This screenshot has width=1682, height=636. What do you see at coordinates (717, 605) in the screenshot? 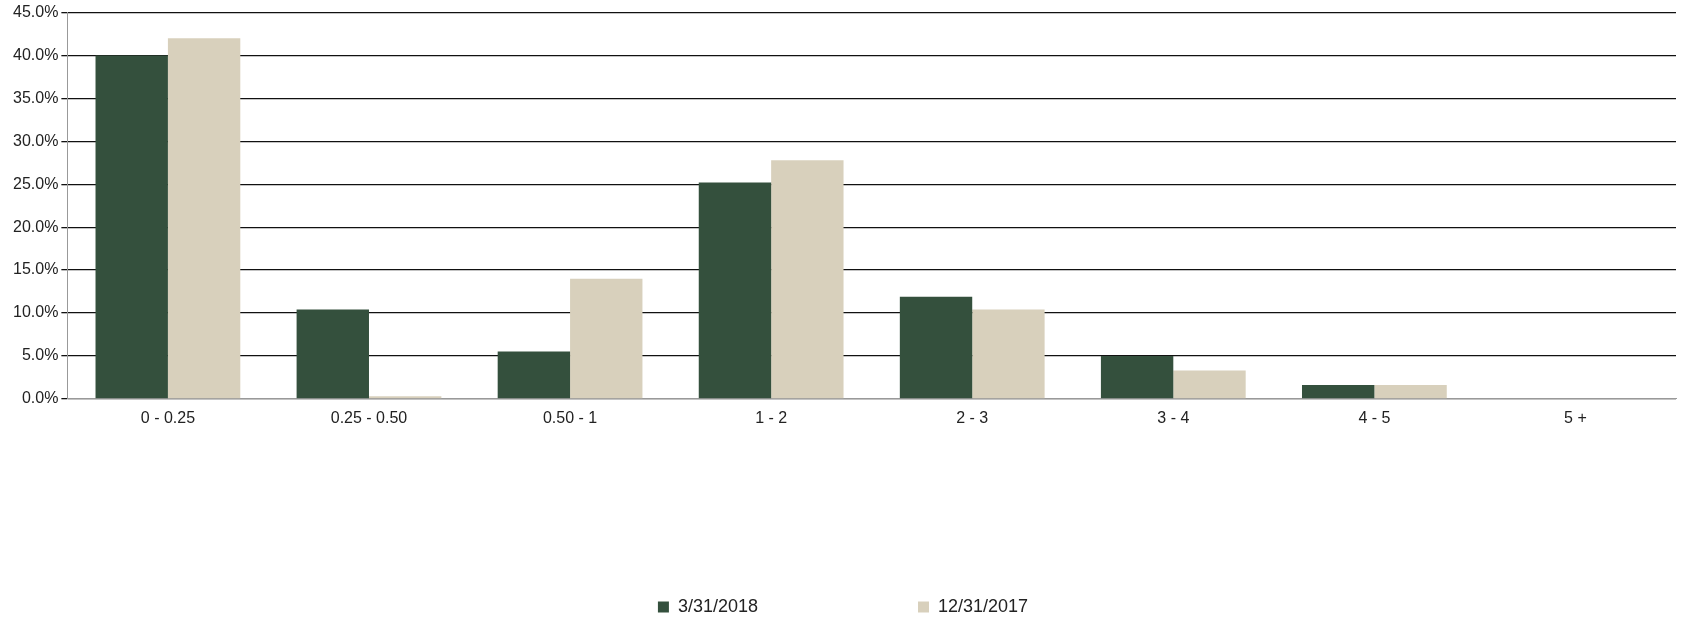
I see `legend-label: 3/31/2018` at bounding box center [717, 605].